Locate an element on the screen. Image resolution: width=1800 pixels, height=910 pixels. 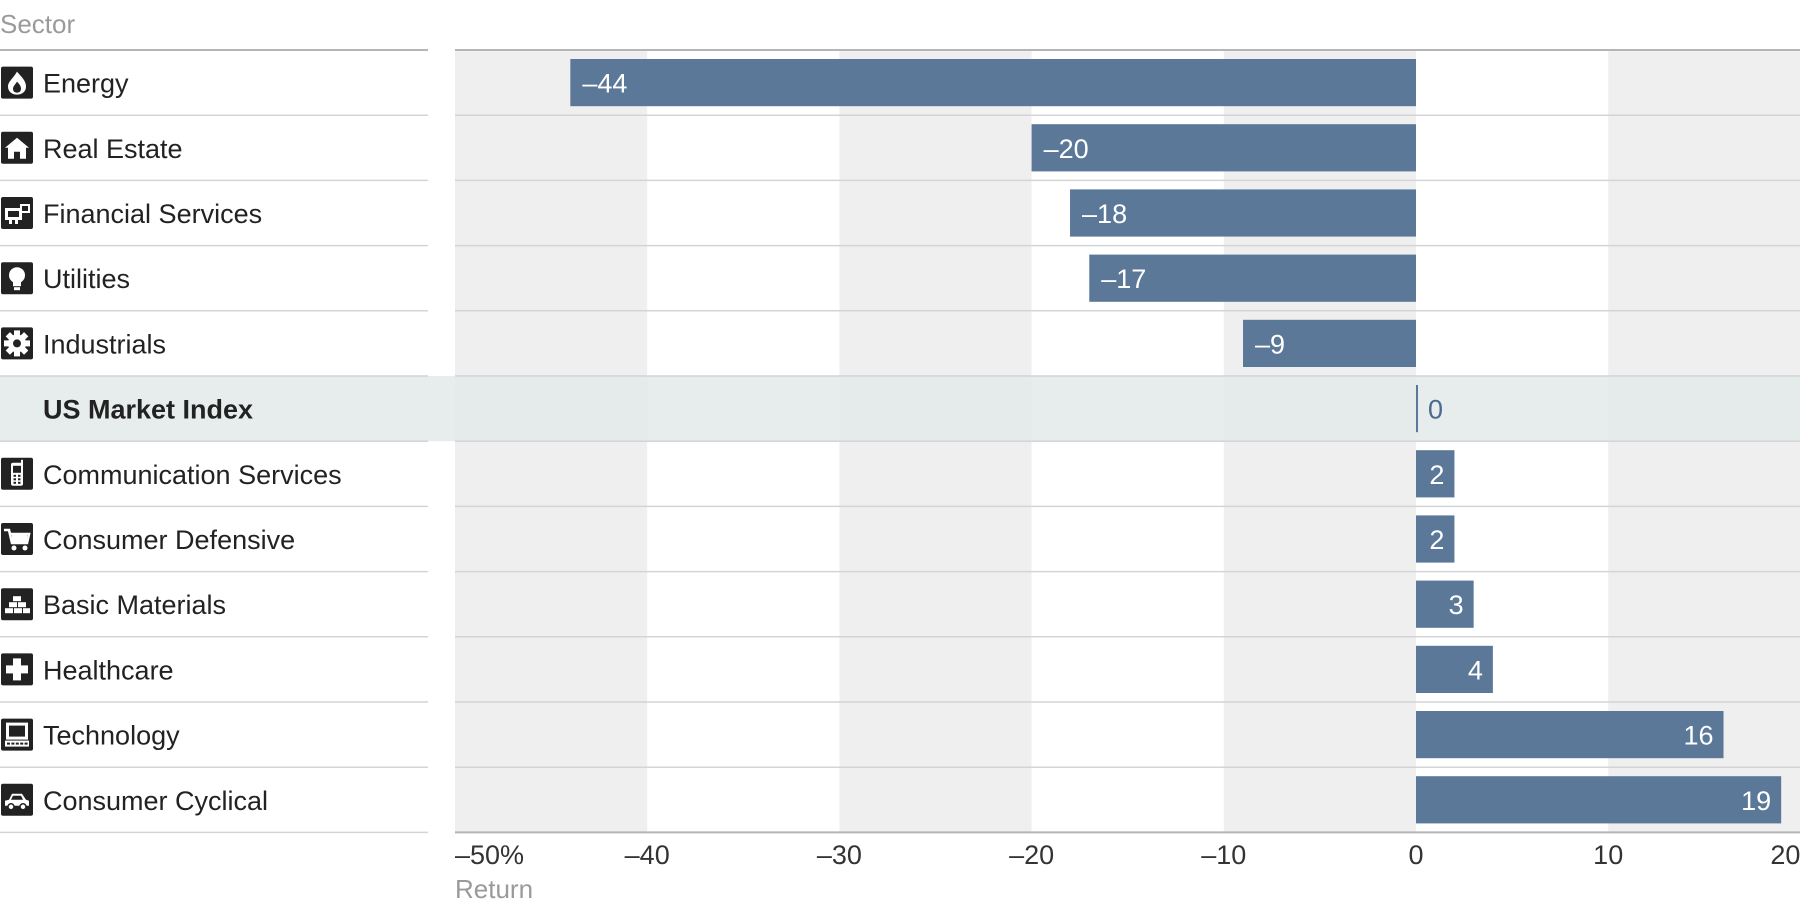
flame-icon is located at coordinates (17, 82).